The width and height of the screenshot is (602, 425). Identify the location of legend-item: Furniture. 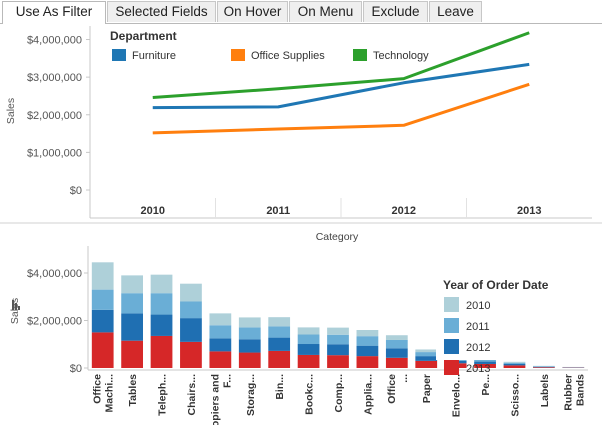
(154, 56).